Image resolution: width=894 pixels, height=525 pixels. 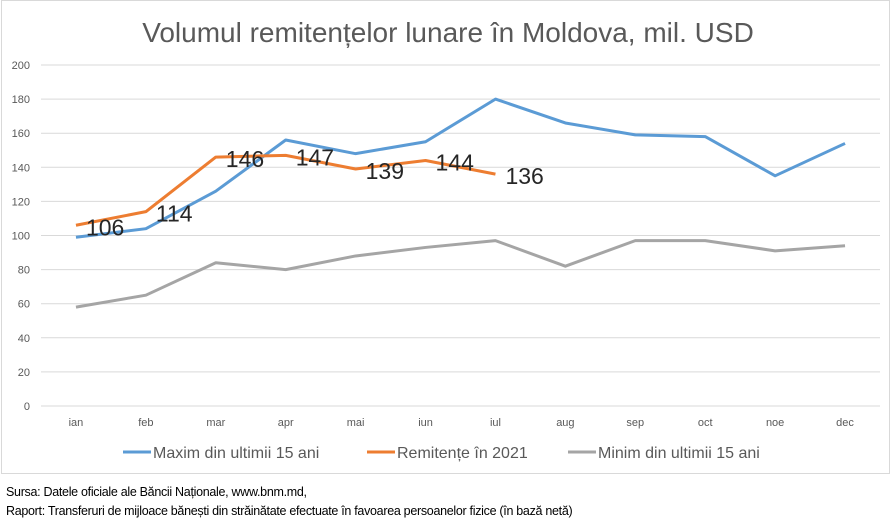 I want to click on x-tick-label: ian, so click(x=76, y=423).